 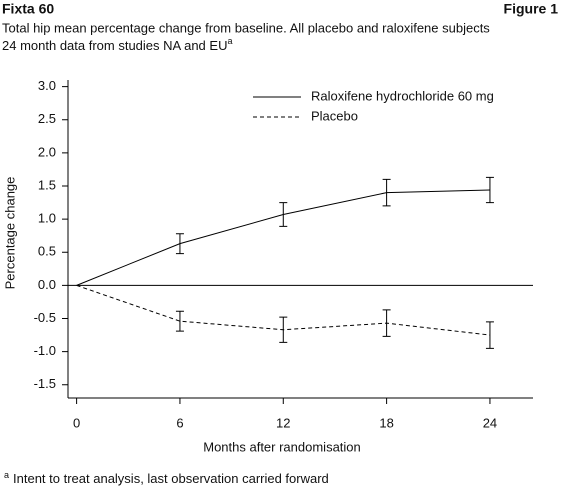 I want to click on y-tick-label: 2.0, so click(x=47, y=151).